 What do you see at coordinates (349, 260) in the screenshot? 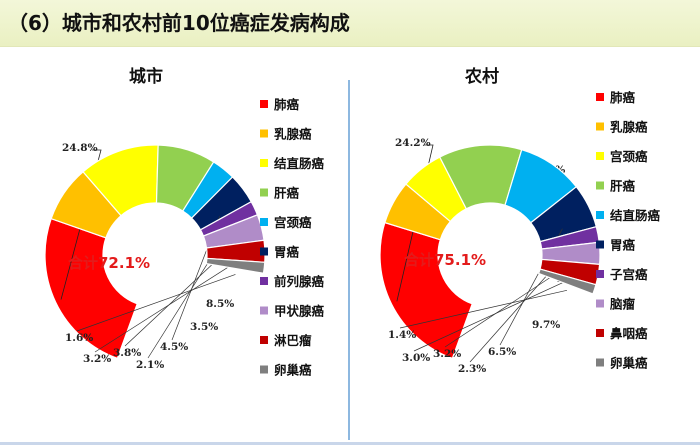
I see `chart-divider` at bounding box center [349, 260].